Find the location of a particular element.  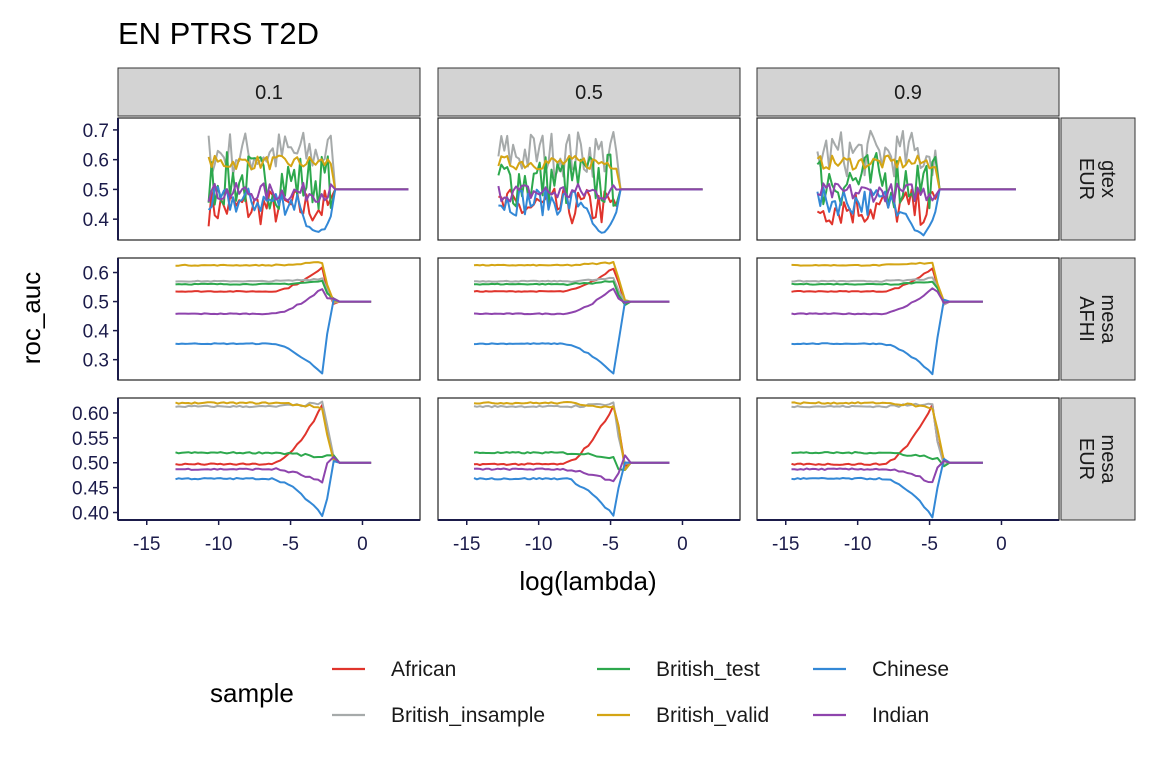

chart-title: EN PTRS T2D is located at coordinates (218, 33).